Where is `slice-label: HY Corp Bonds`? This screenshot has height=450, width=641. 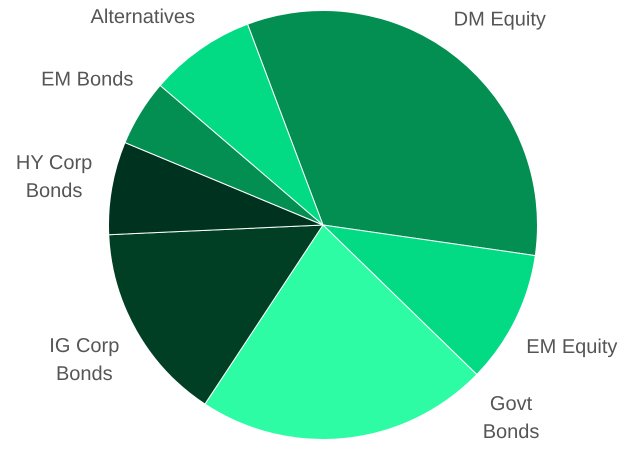
slice-label: HY Corp Bonds is located at coordinates (54, 177).